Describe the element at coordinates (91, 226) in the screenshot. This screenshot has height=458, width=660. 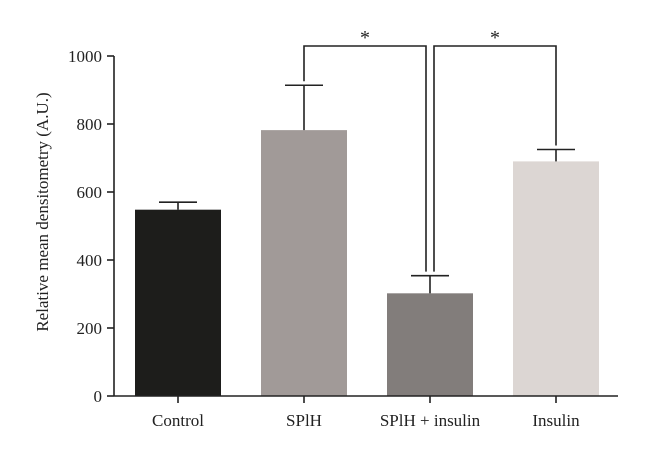
I see `y-ticks-group: 0 200 400 600 800 1000` at that location.